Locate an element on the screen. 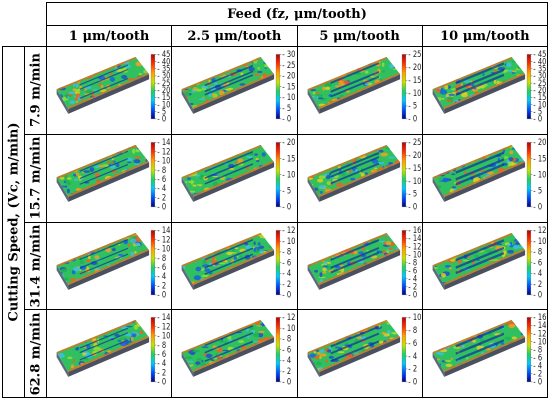 This screenshot has width=550, height=400. colorbar-tick-label: - 5 is located at coordinates (412, 106).